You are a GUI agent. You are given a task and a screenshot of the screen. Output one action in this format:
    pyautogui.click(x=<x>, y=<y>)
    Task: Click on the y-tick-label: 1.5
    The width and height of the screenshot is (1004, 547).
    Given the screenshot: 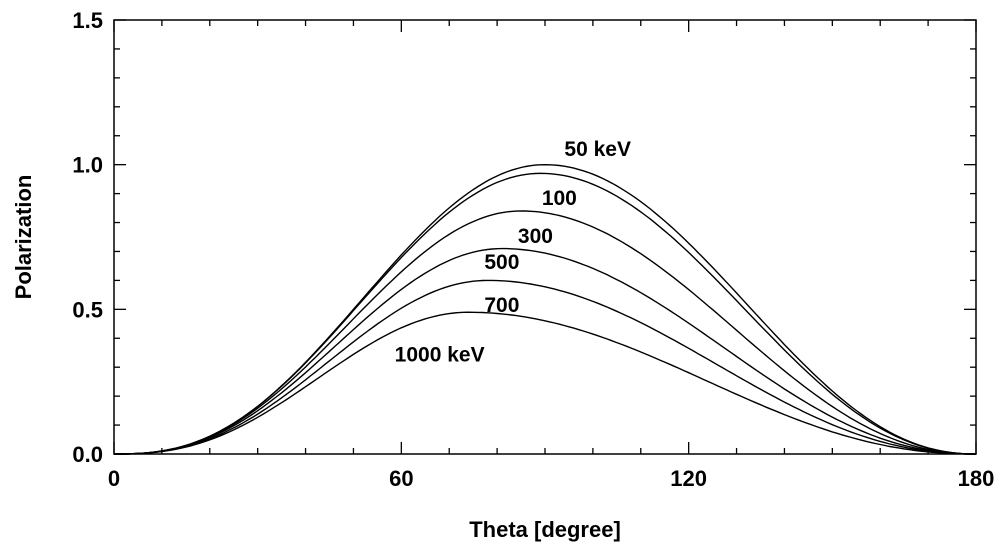 What is the action you would take?
    pyautogui.click(x=87, y=20)
    